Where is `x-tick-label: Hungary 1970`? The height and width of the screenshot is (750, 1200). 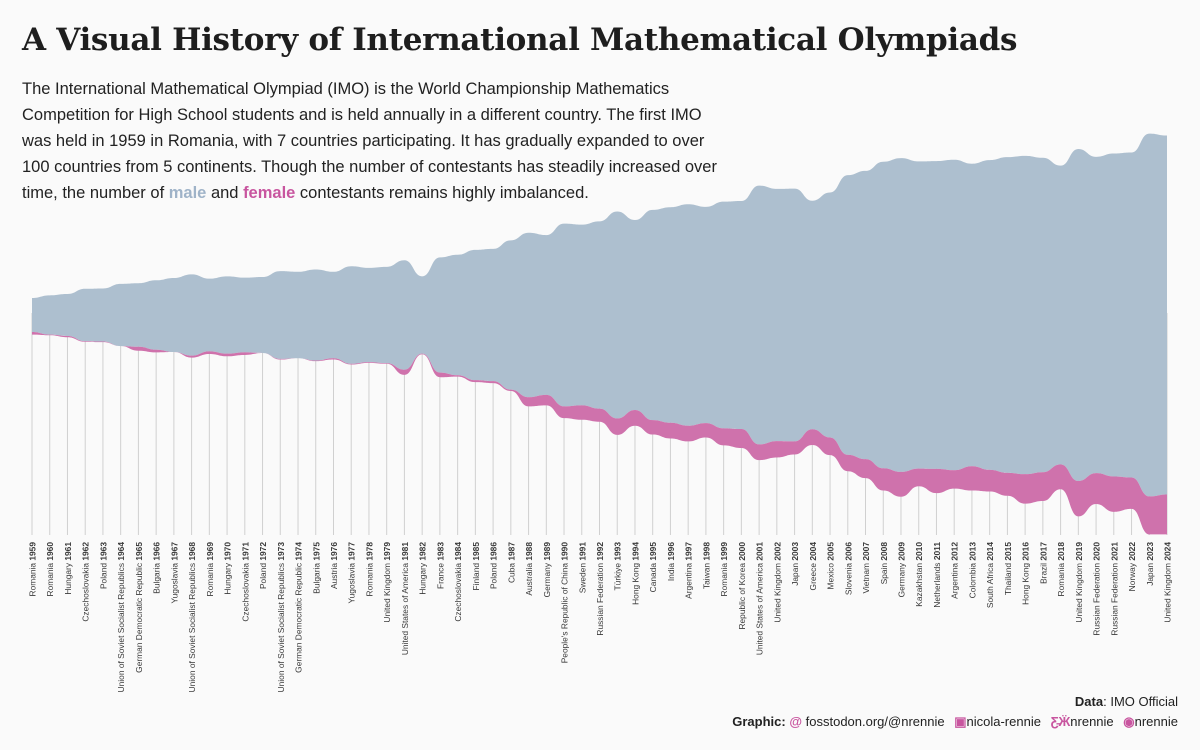 x-tick-label: Hungary 1970 is located at coordinates (228, 568).